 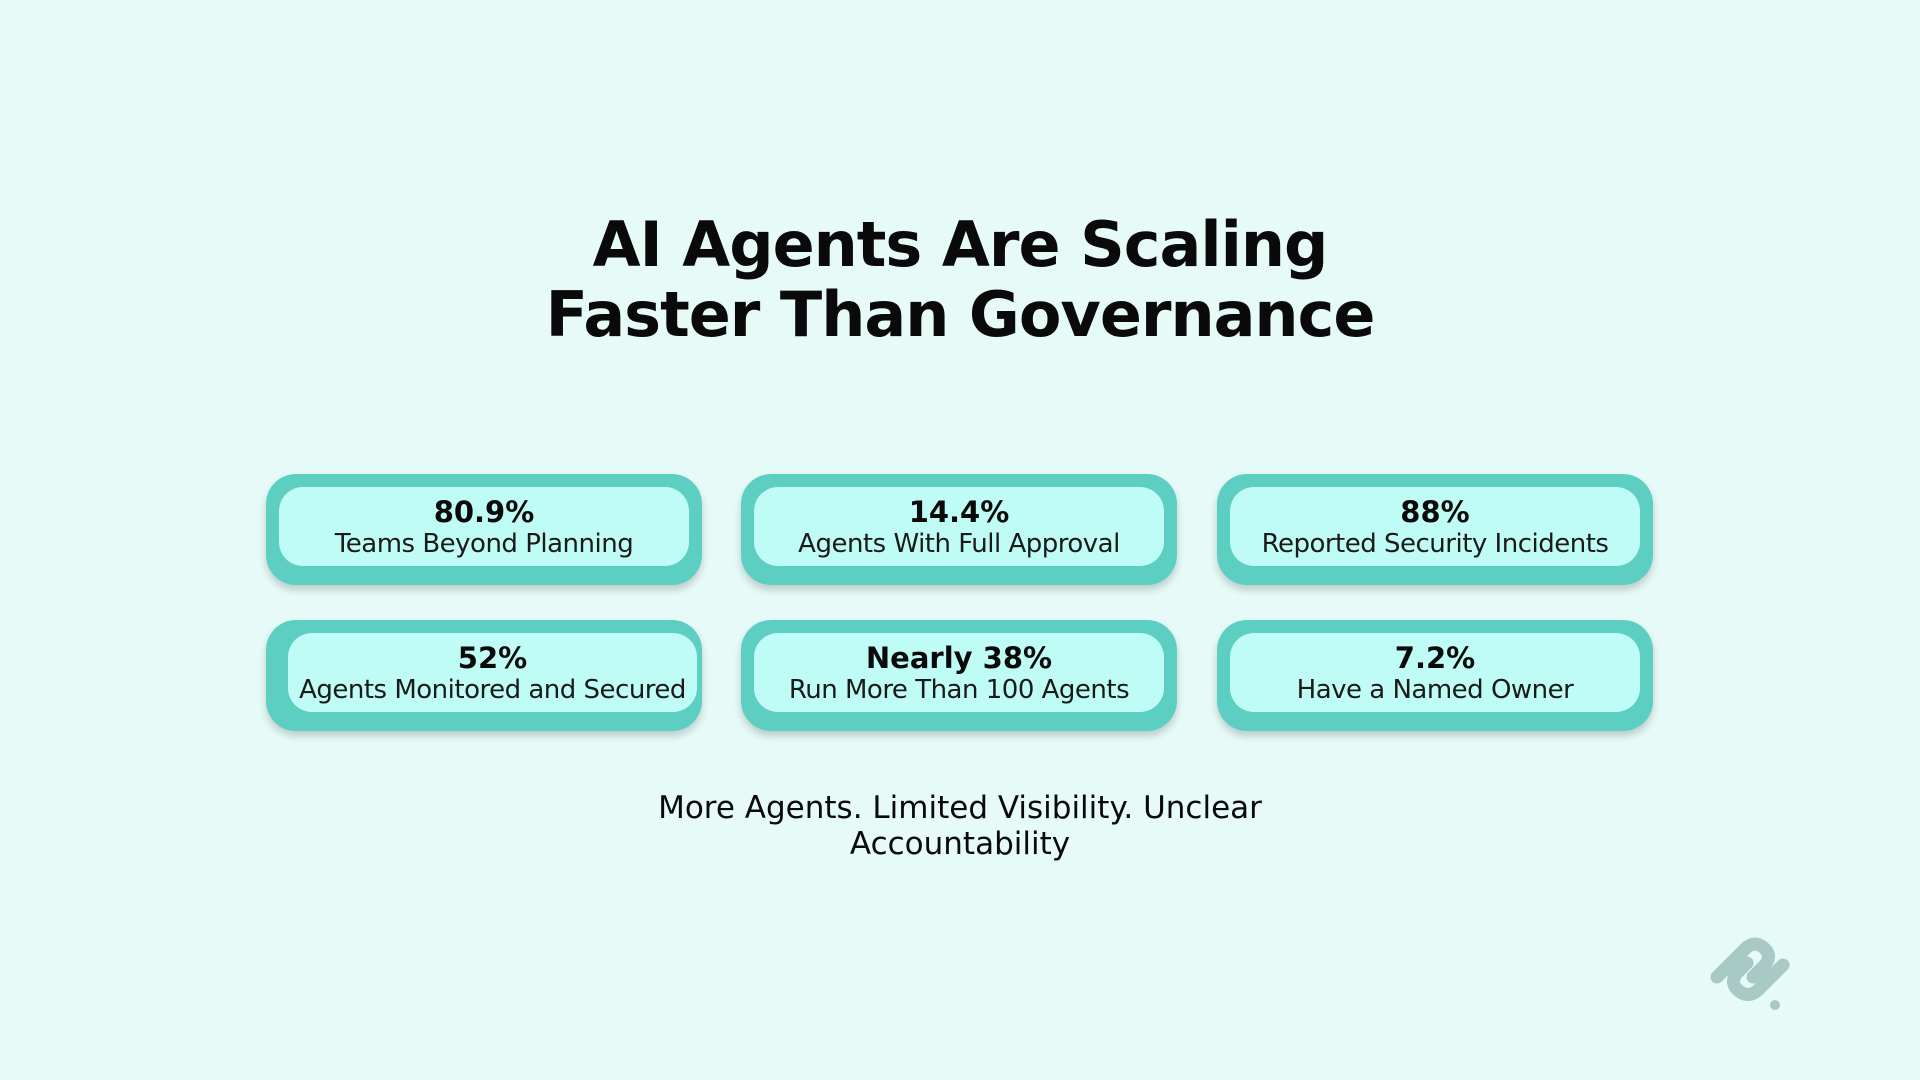 What do you see at coordinates (1435, 690) in the screenshot?
I see `stat-label: Have a Named Owner` at bounding box center [1435, 690].